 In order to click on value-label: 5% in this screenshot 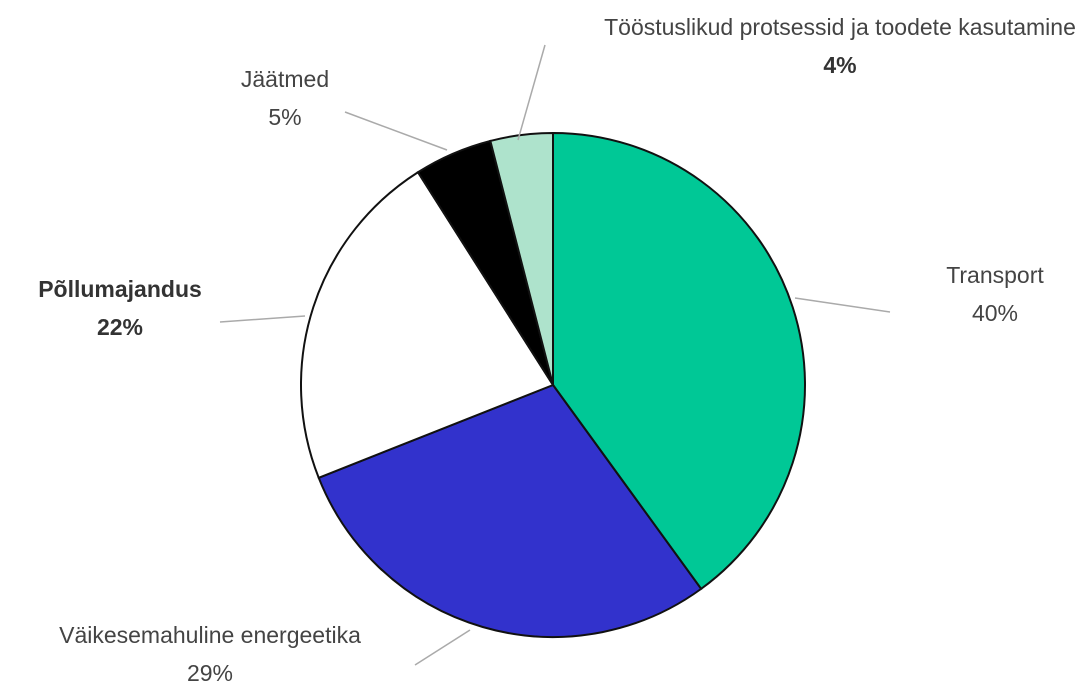, I will do `click(285, 117)`.